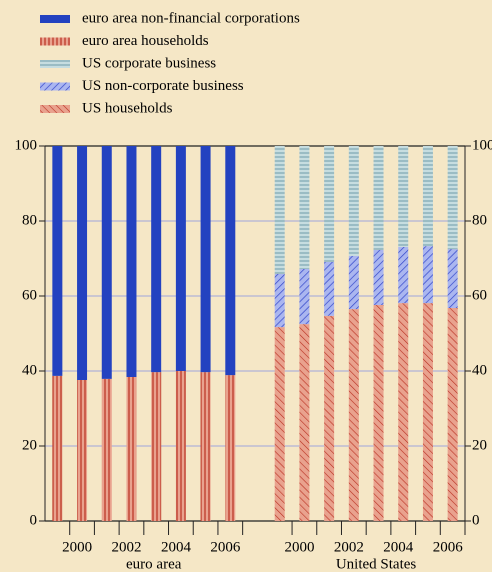 This screenshot has width=492, height=572. I want to click on group-label: euro area, so click(154, 564).